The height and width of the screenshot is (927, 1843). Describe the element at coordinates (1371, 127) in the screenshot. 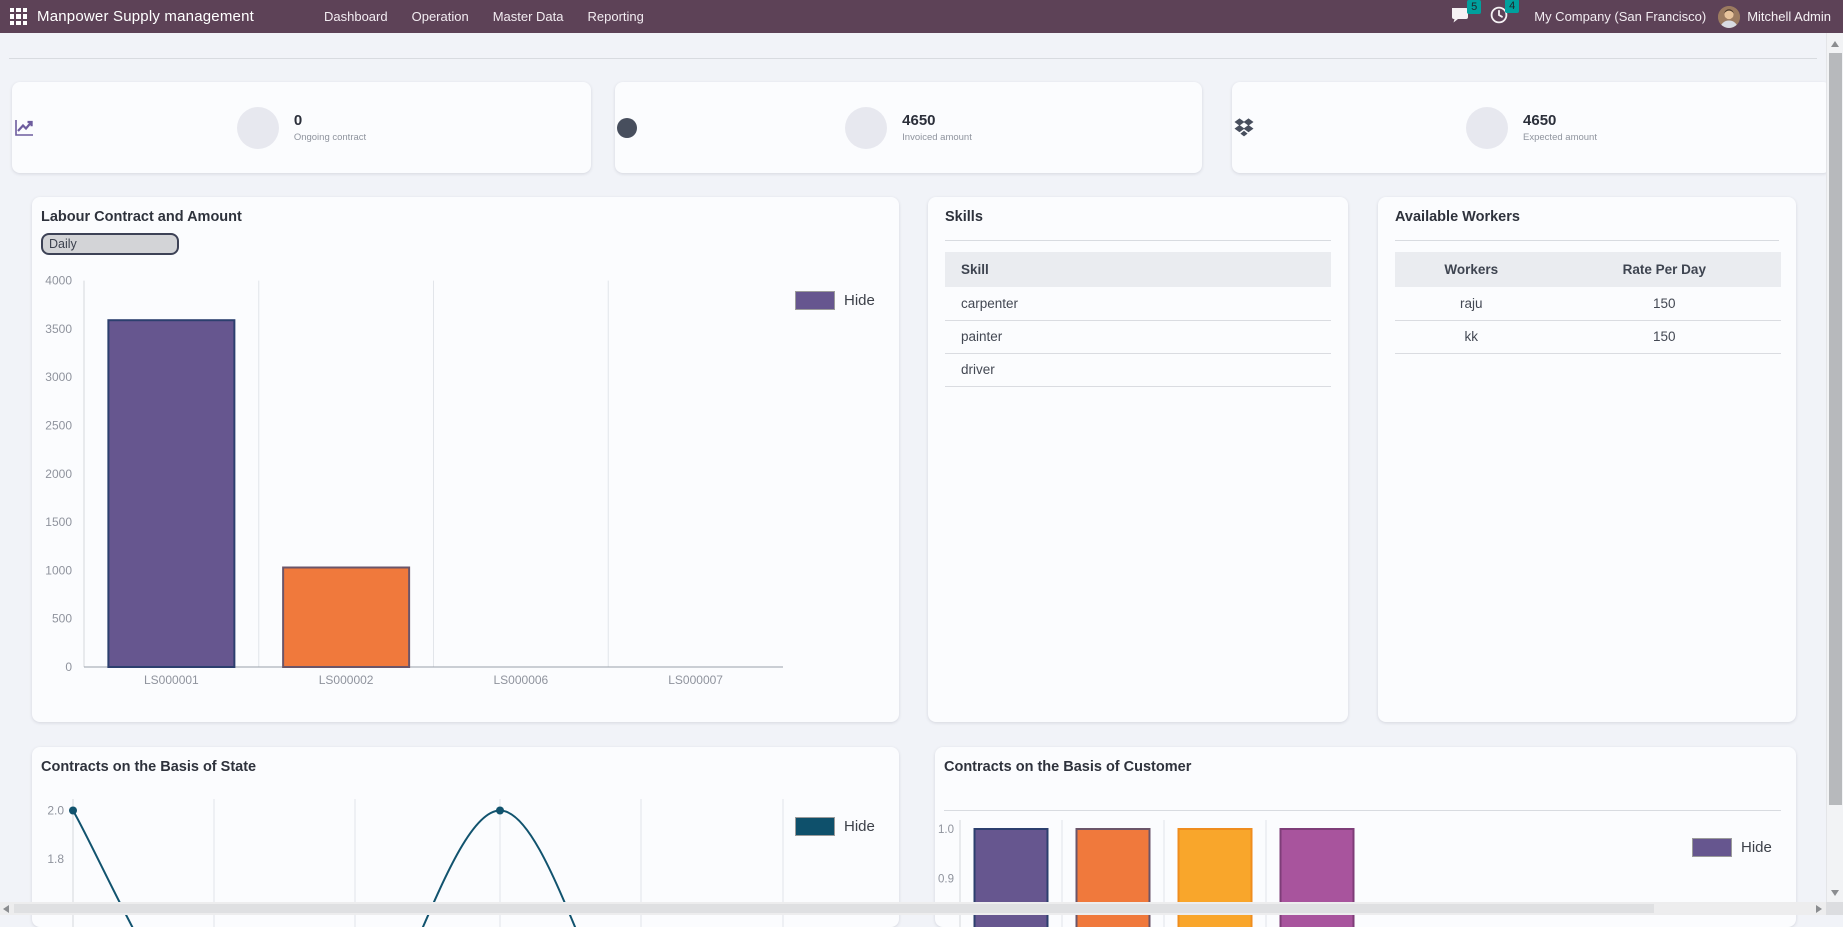

I see `dropbox-icon` at that location.